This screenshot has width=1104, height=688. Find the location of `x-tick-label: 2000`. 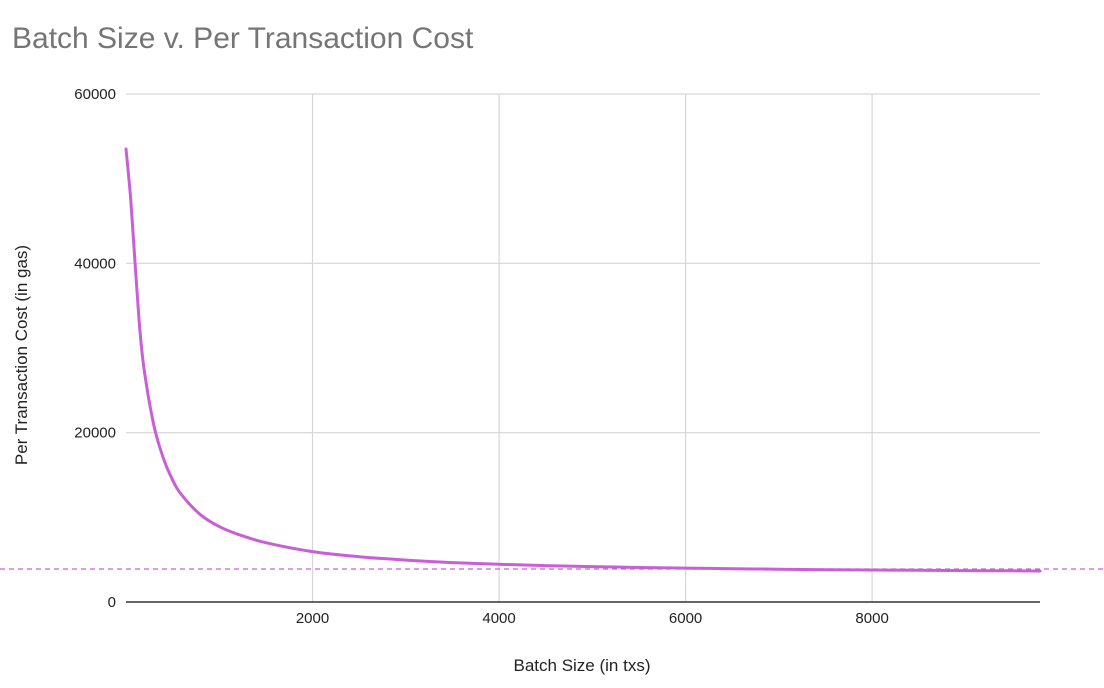

x-tick-label: 2000 is located at coordinates (312, 618).